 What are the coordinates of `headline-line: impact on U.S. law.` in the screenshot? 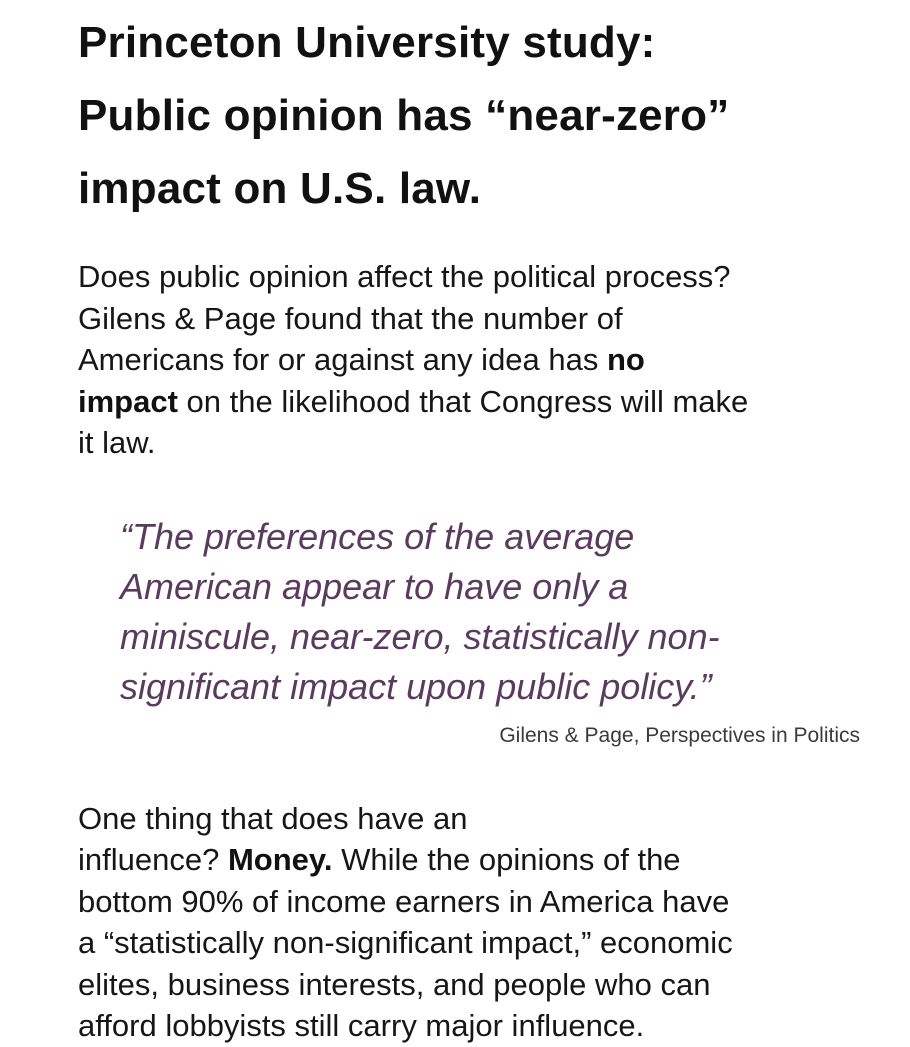 It's located at (280, 188).